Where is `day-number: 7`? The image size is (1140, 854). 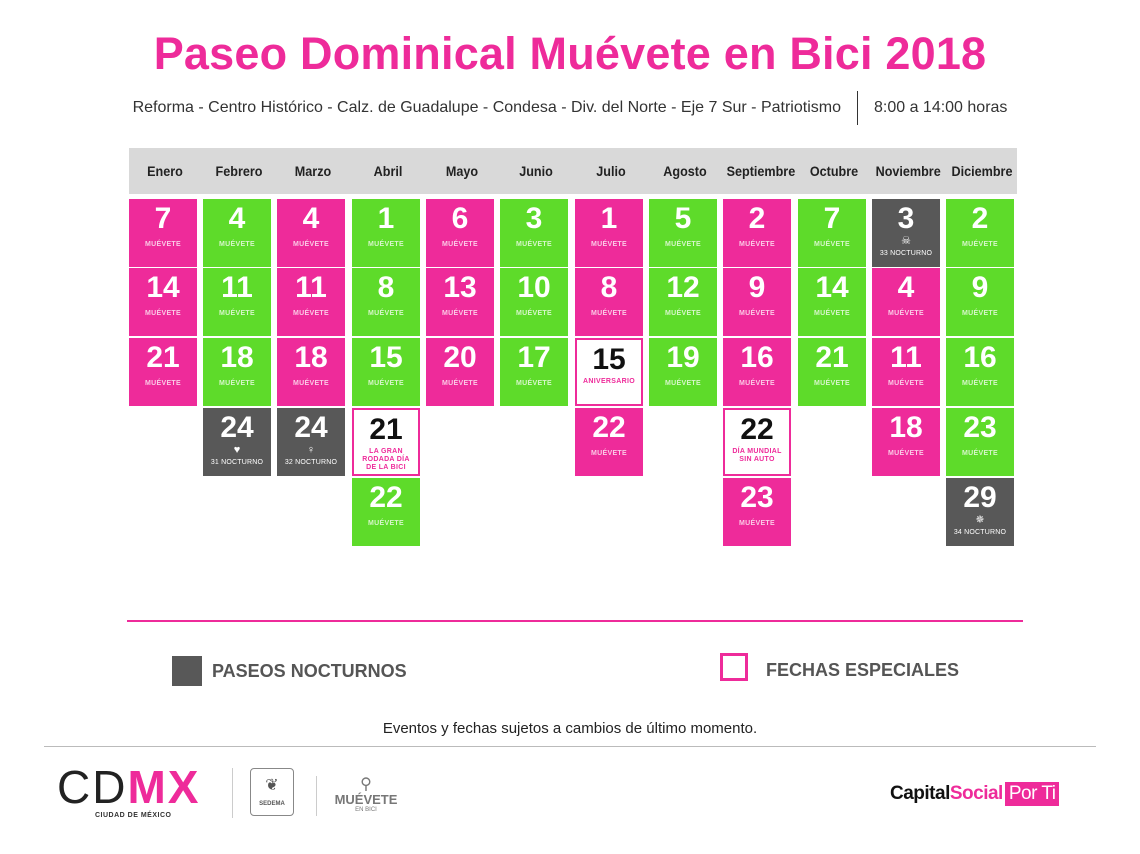
day-number: 7 is located at coordinates (832, 218).